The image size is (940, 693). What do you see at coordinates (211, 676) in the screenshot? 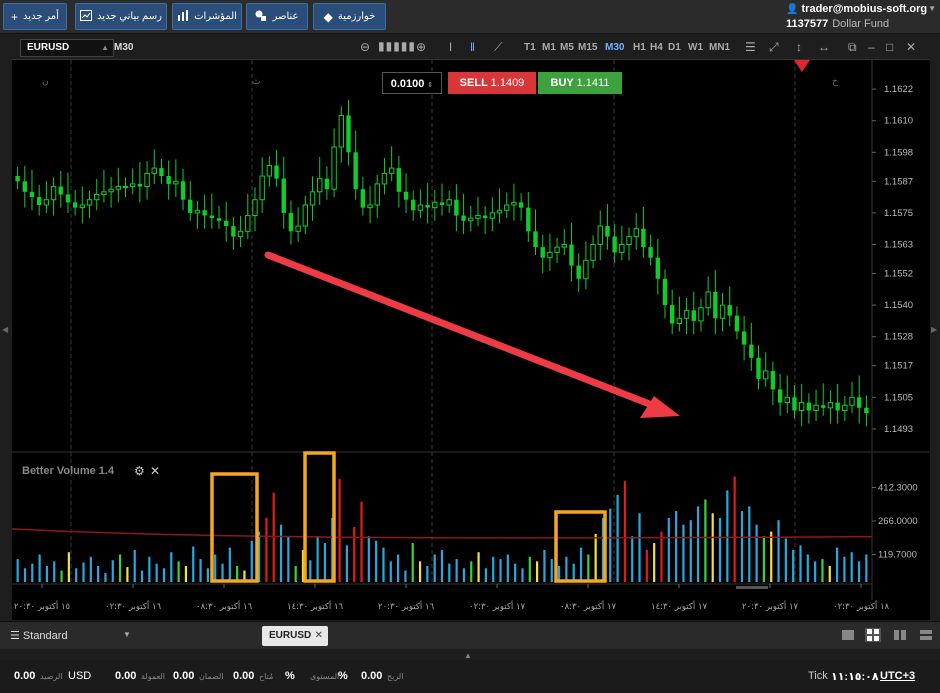
I see `margin-label: الضمان` at bounding box center [211, 676].